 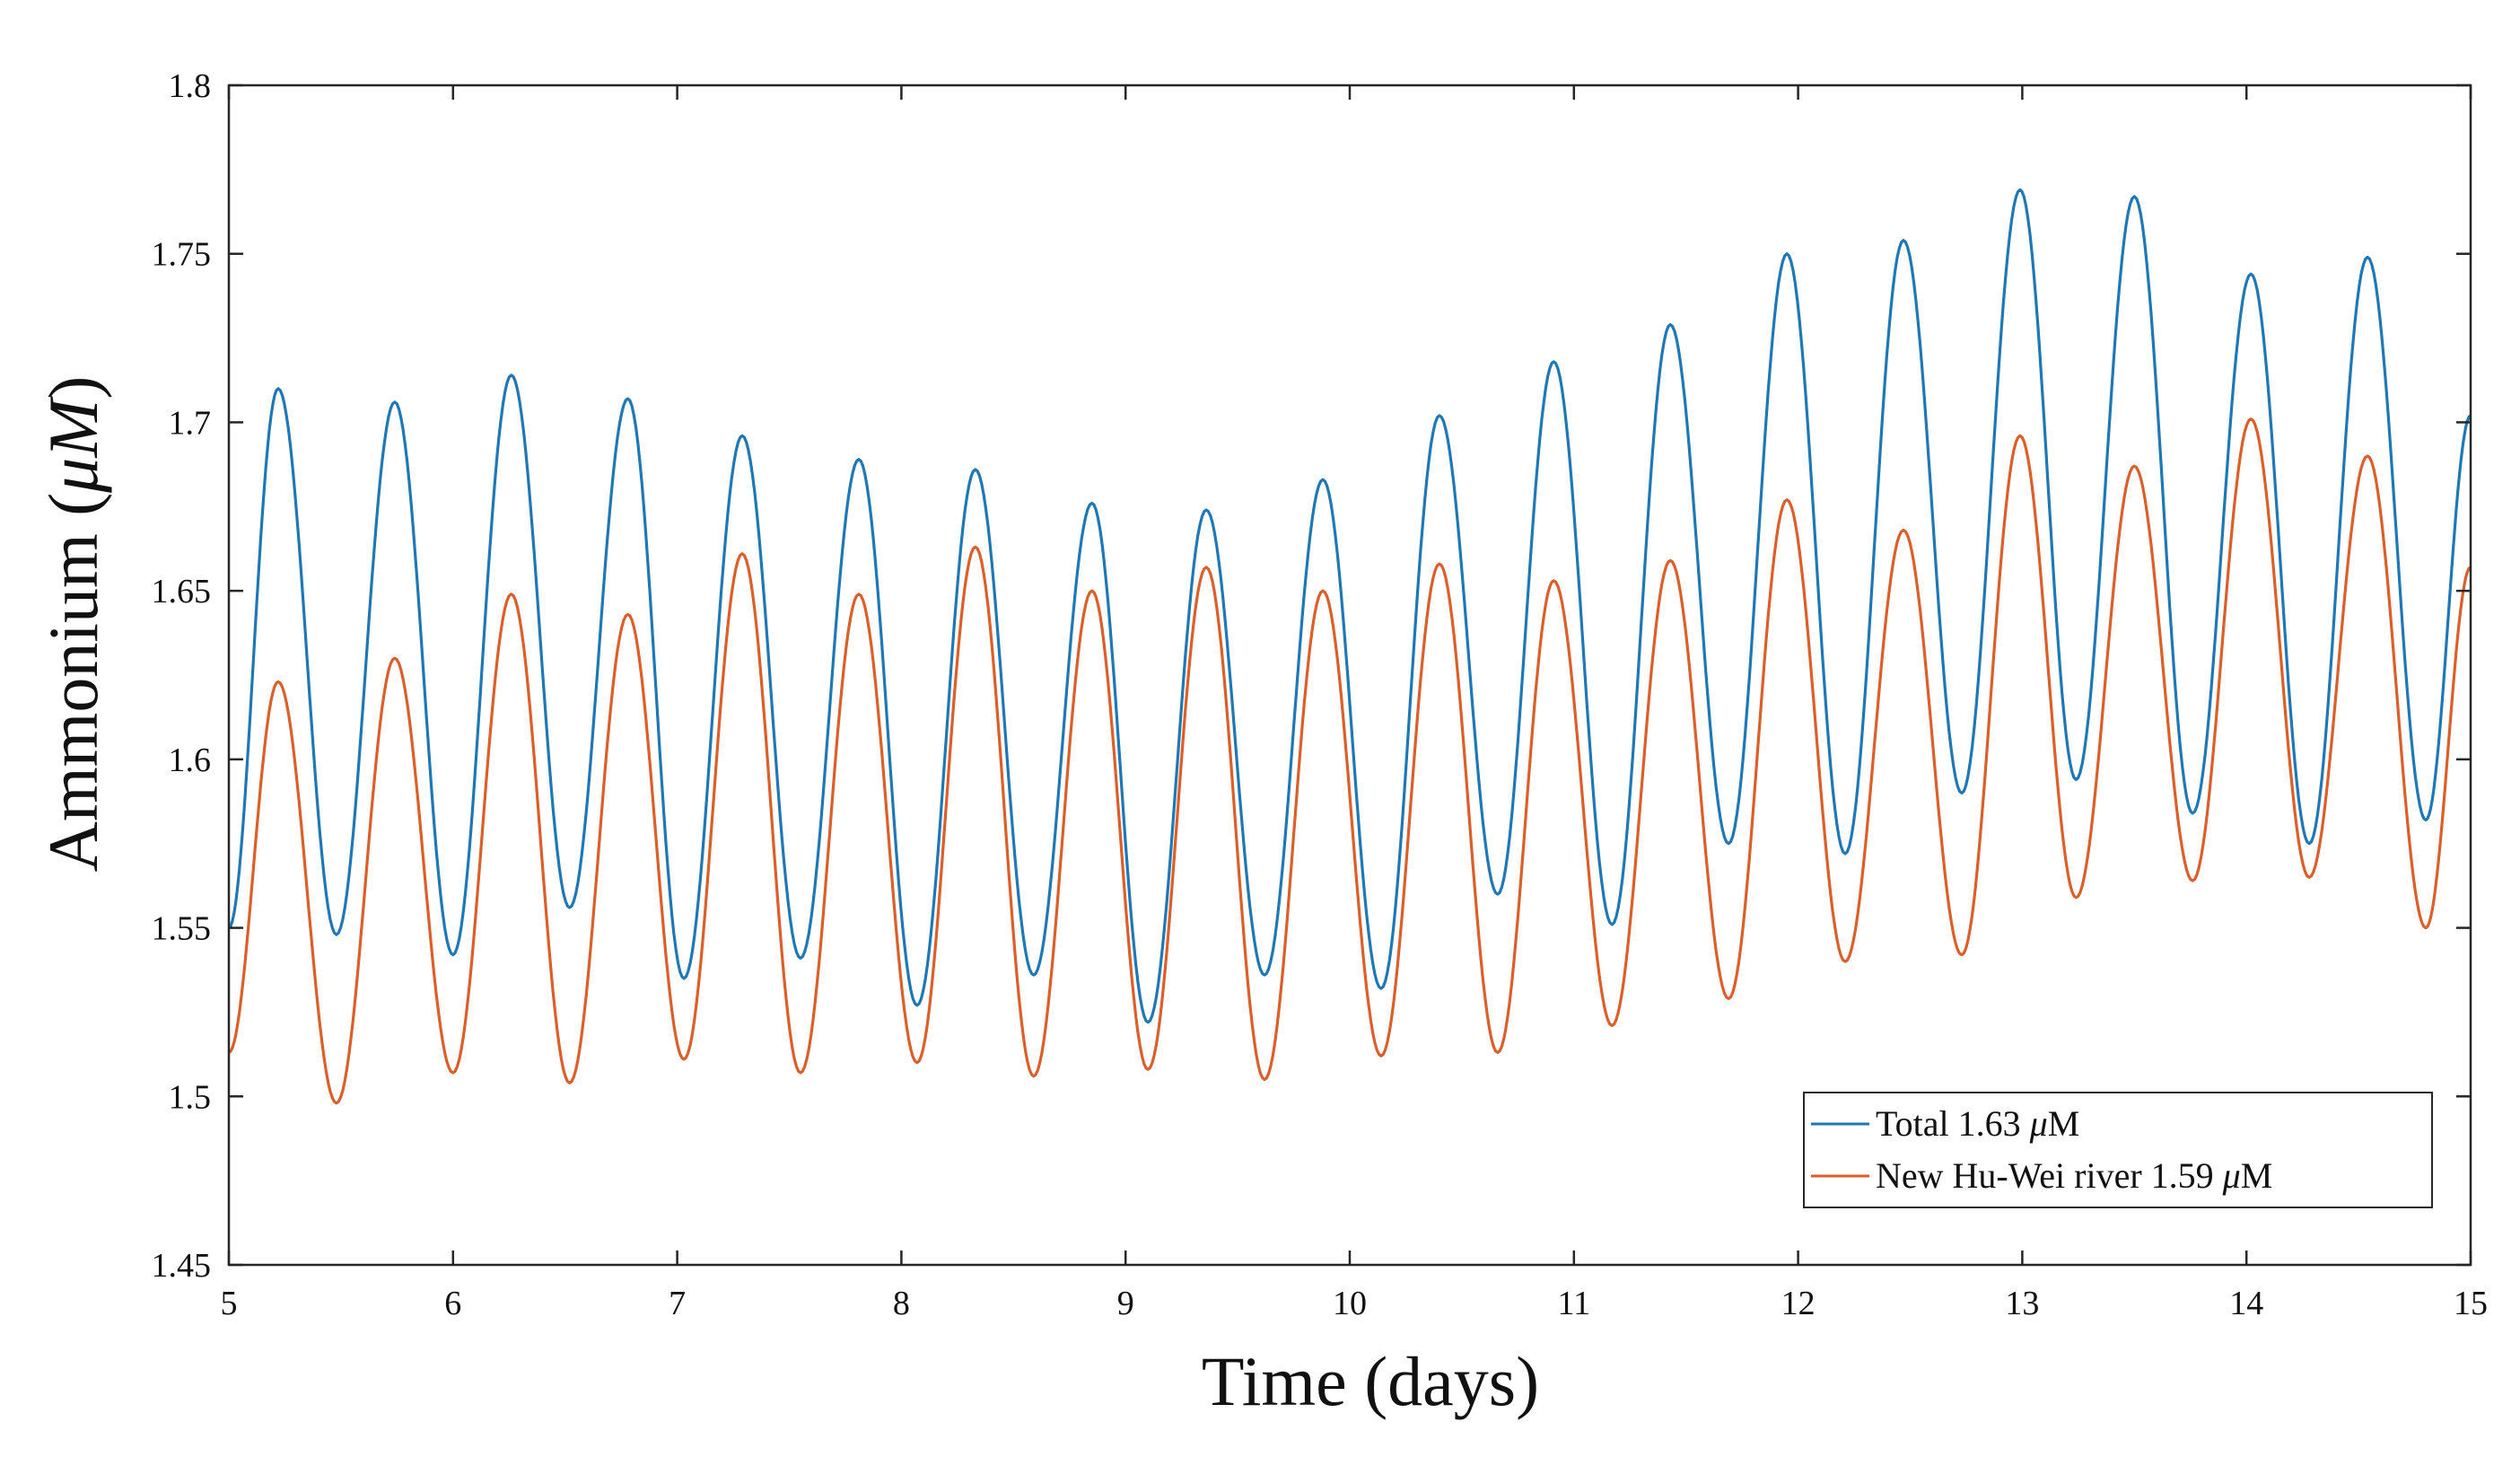 I want to click on legend: Total 1.63 μM New Hu-Wei river 1.59 μM, so click(x=2118, y=1150).